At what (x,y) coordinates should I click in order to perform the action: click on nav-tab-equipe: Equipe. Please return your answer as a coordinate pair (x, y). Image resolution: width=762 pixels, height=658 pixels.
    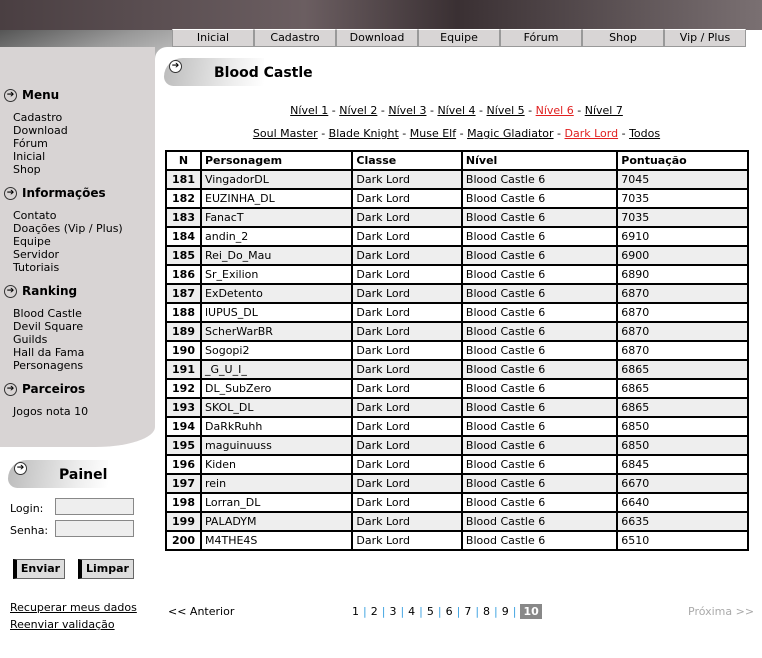
    Looking at the image, I should click on (459, 38).